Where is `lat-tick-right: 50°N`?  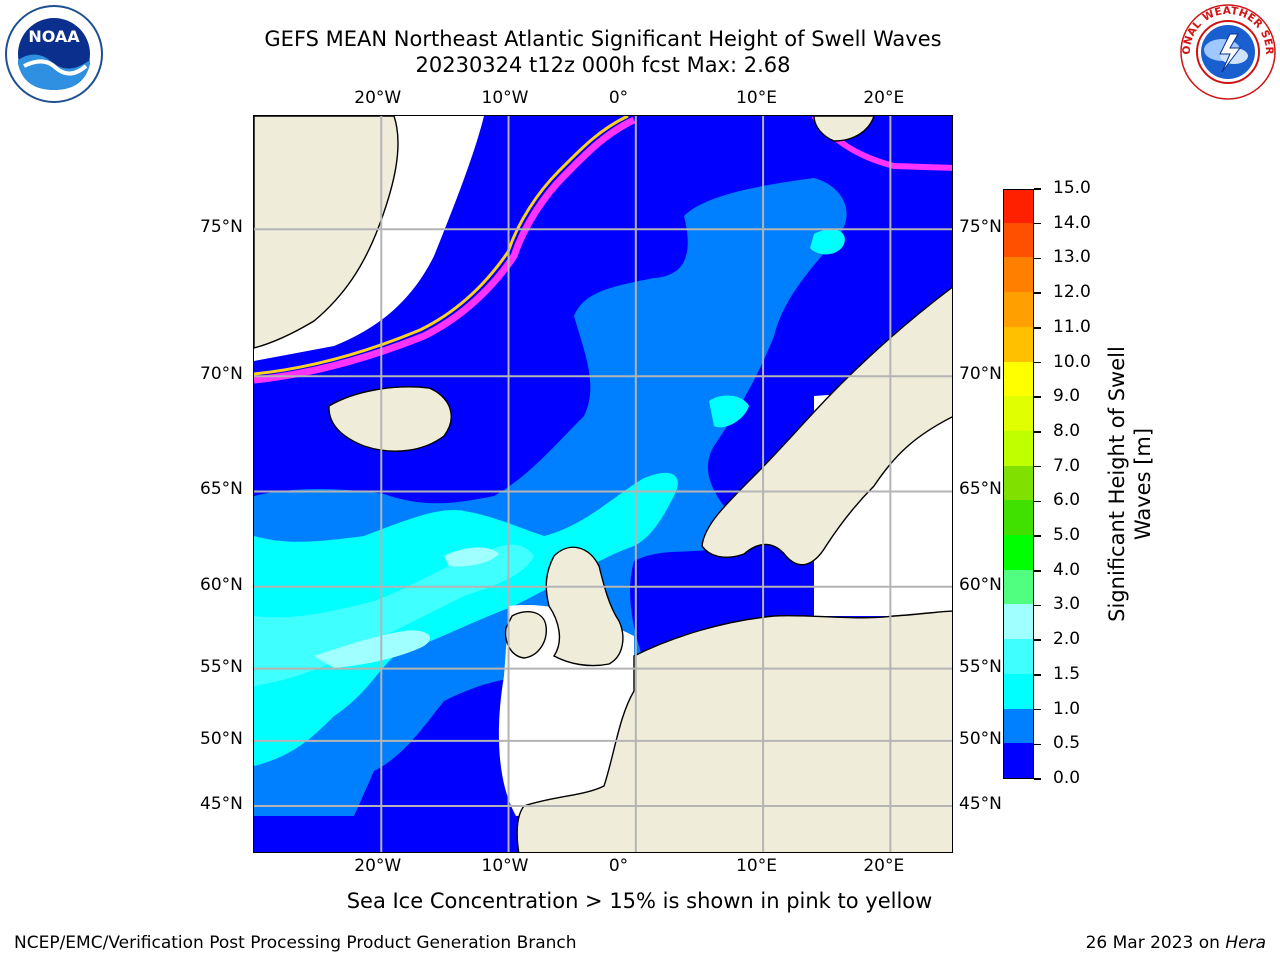 lat-tick-right: 50°N is located at coordinates (980, 738).